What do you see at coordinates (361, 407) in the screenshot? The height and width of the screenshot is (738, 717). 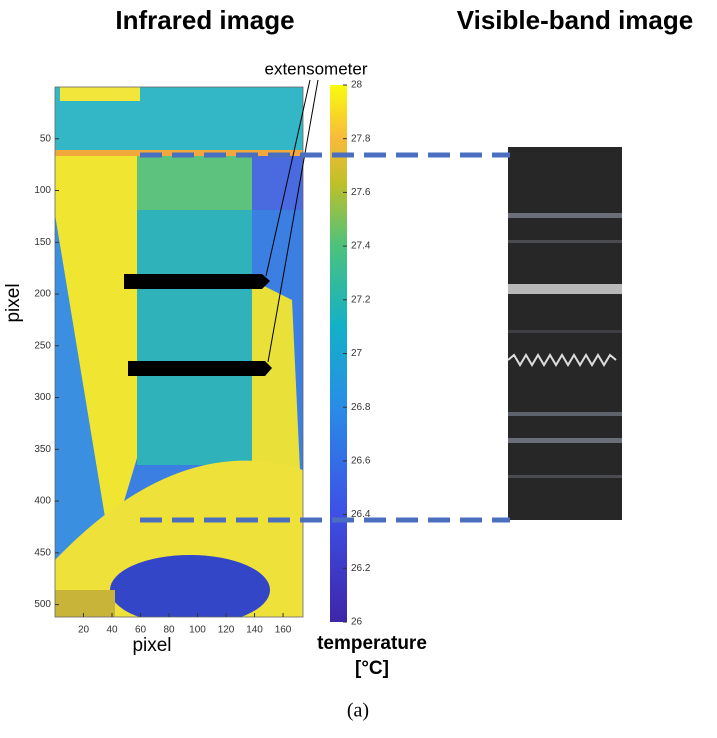 I see `colorbar-tick-label: 26.8` at bounding box center [361, 407].